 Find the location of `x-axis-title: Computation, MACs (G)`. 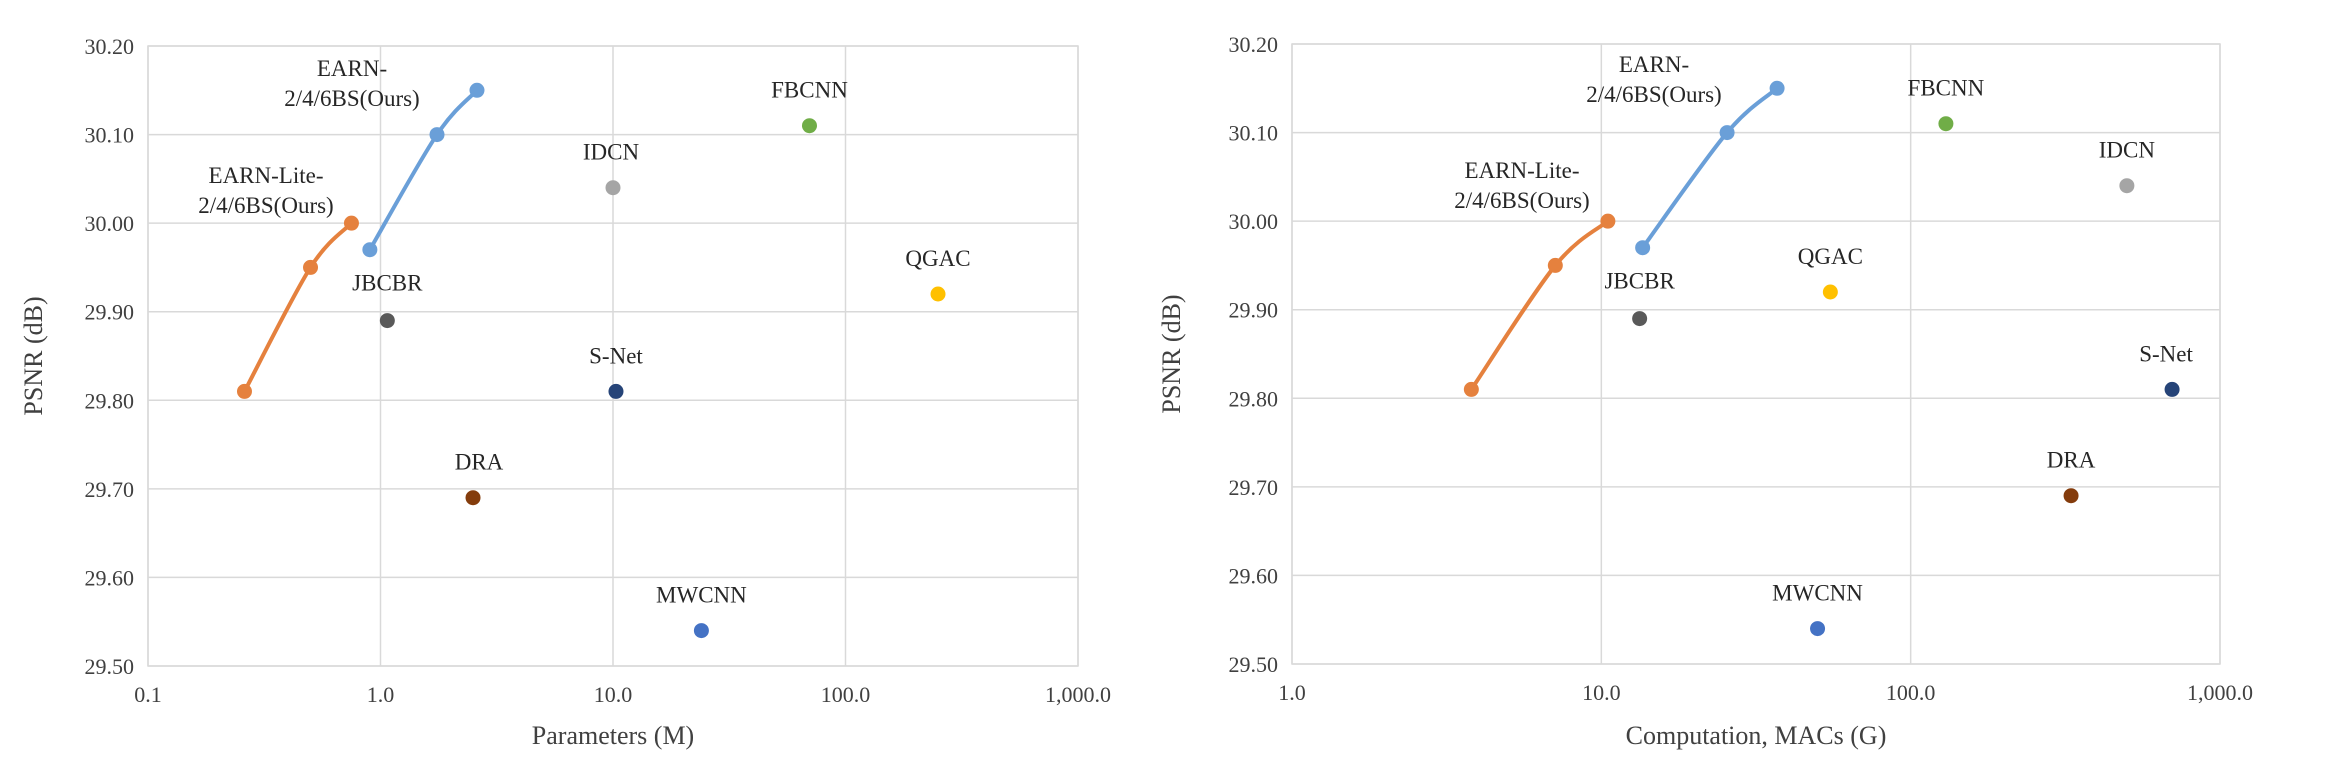

x-axis-title: Computation, MACs (G) is located at coordinates (1756, 735).